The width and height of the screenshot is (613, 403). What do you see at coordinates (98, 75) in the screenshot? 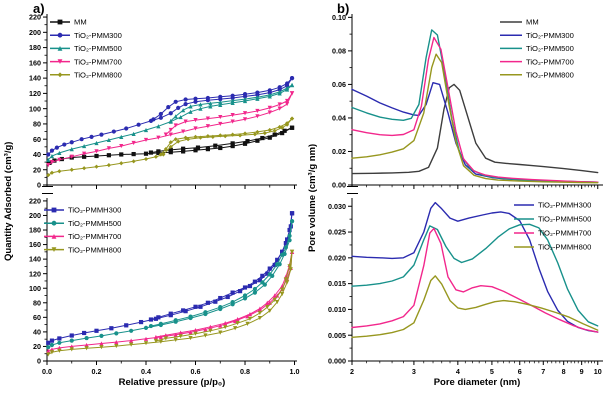
I see `svg-text: TiO₂-PMM800` at bounding box center [98, 75].